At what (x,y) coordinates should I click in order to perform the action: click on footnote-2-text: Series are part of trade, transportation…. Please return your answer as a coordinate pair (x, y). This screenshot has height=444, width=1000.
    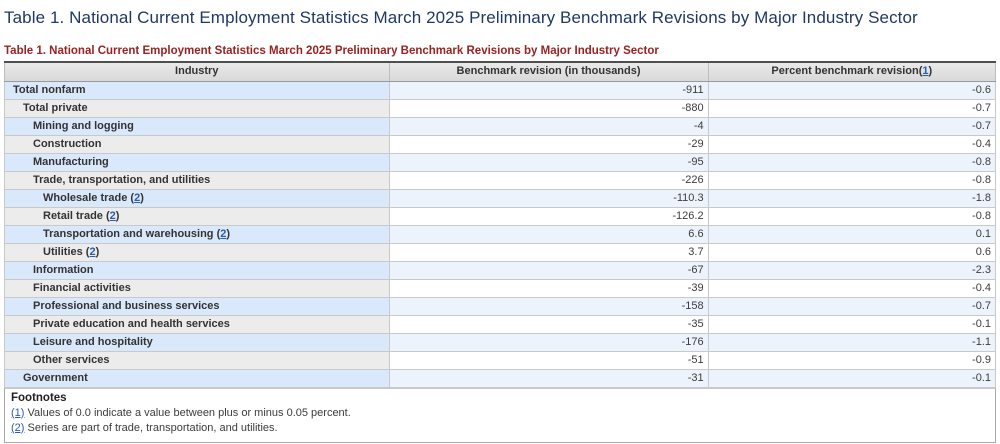
    Looking at the image, I should click on (152, 427).